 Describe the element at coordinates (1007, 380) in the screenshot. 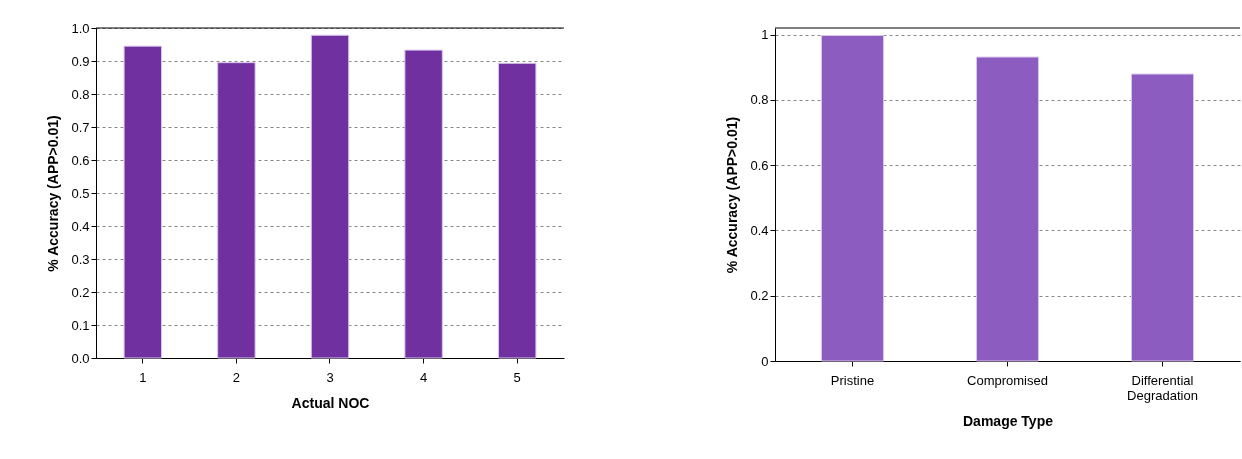

I see `x-tick-label: Compromised` at that location.